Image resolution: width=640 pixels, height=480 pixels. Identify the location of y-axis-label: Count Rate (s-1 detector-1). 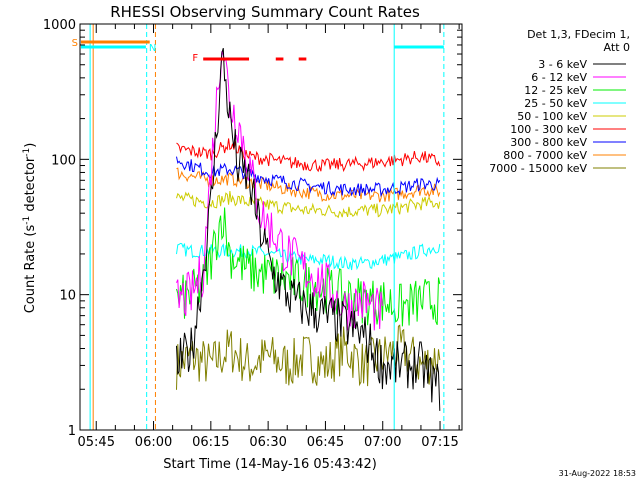
(30, 228).